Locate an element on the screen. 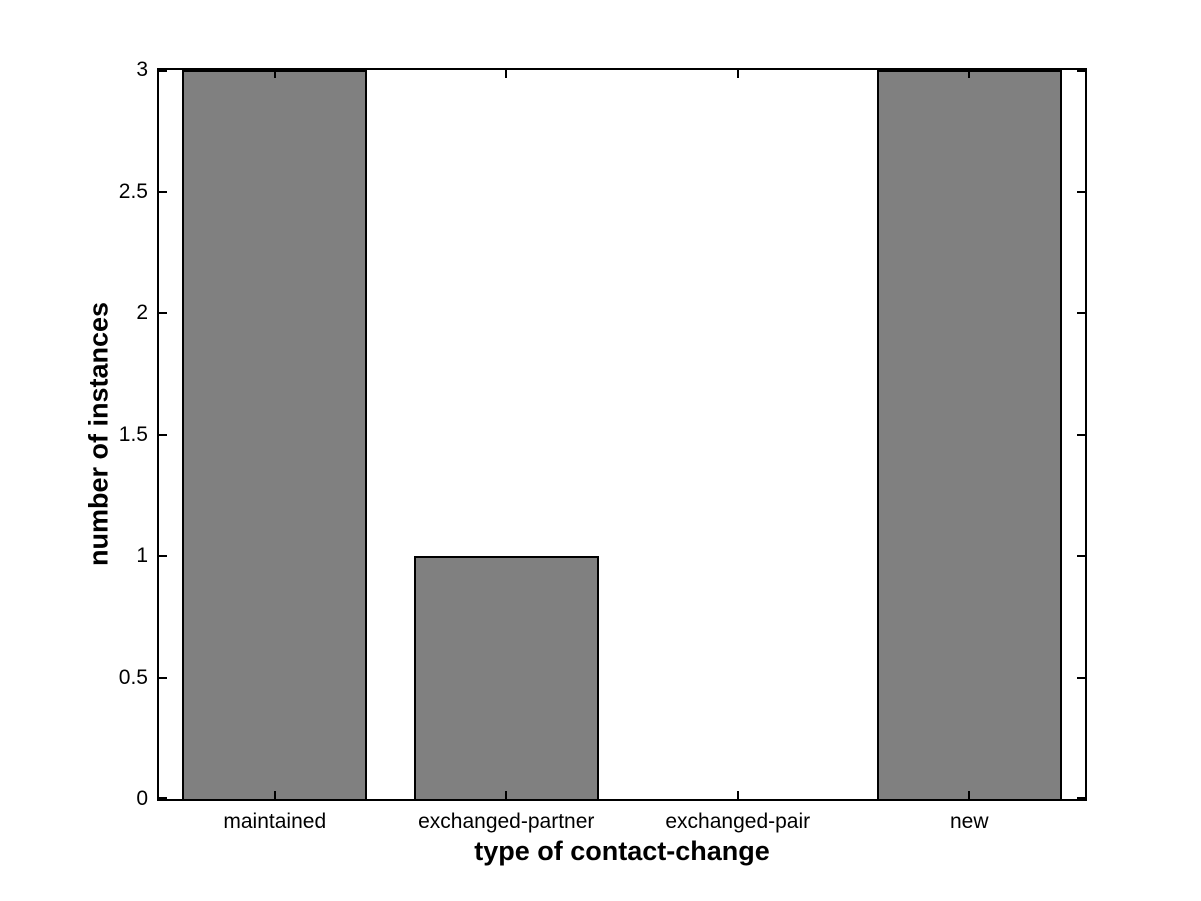 The height and width of the screenshot is (901, 1201). y-tick-label: 0.5 is located at coordinates (133, 677).